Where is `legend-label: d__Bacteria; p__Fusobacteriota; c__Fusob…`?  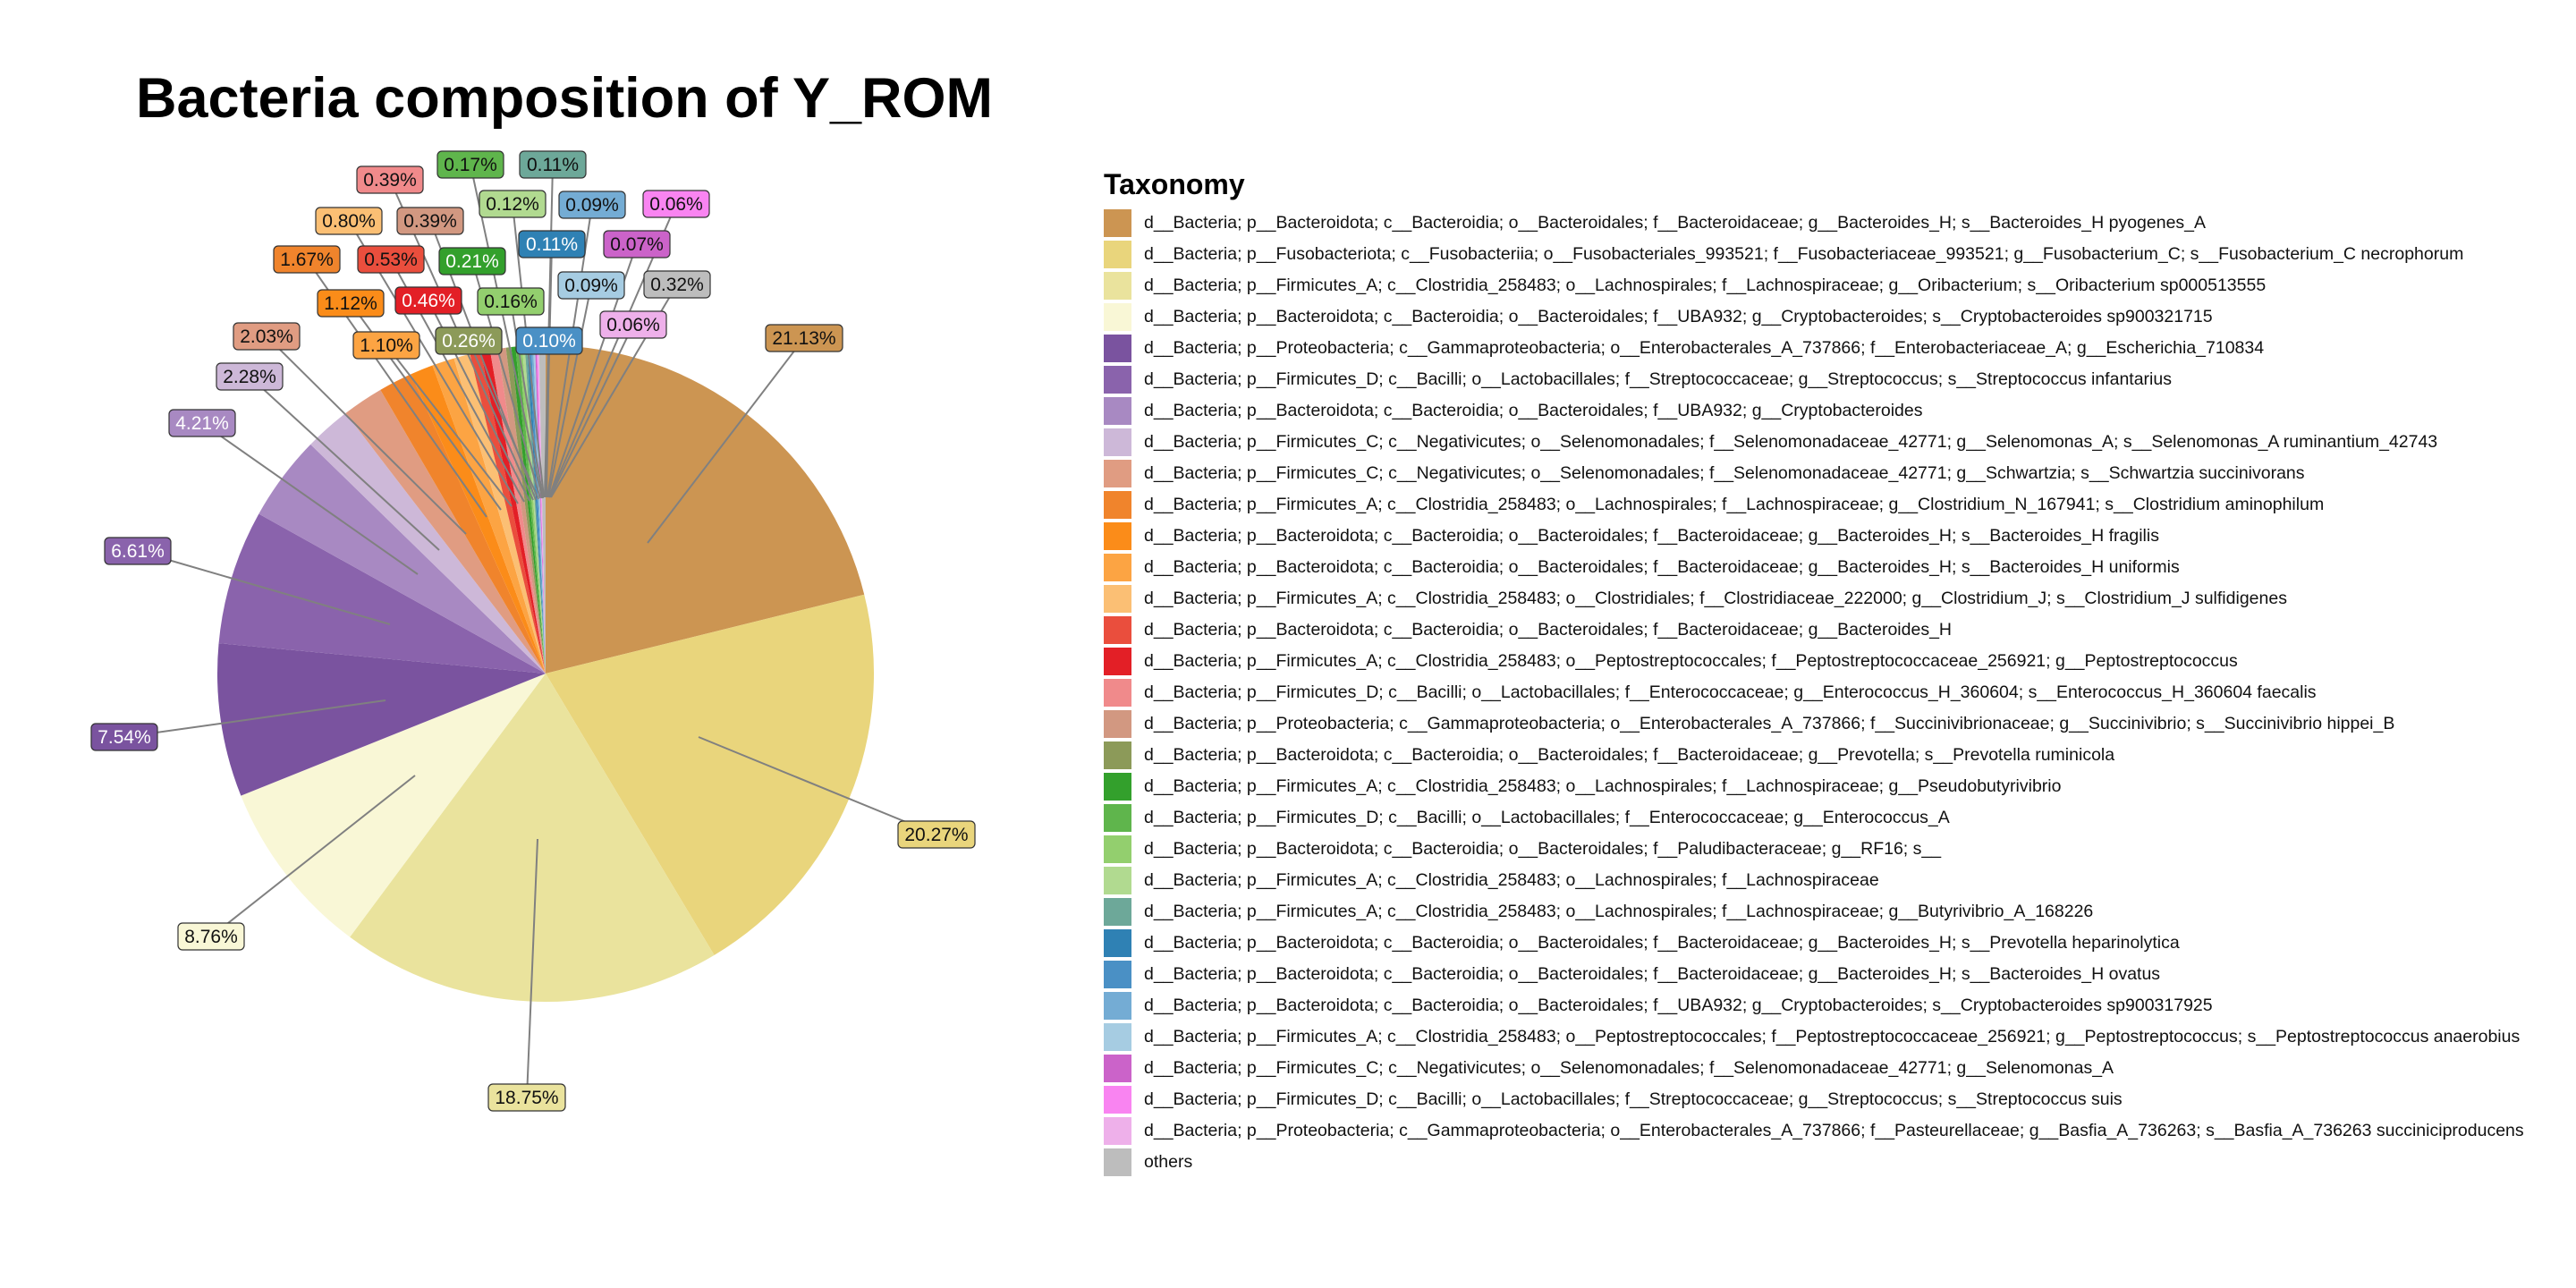 legend-label: d__Bacteria; p__Fusobacteriota; c__Fusob… is located at coordinates (1804, 254).